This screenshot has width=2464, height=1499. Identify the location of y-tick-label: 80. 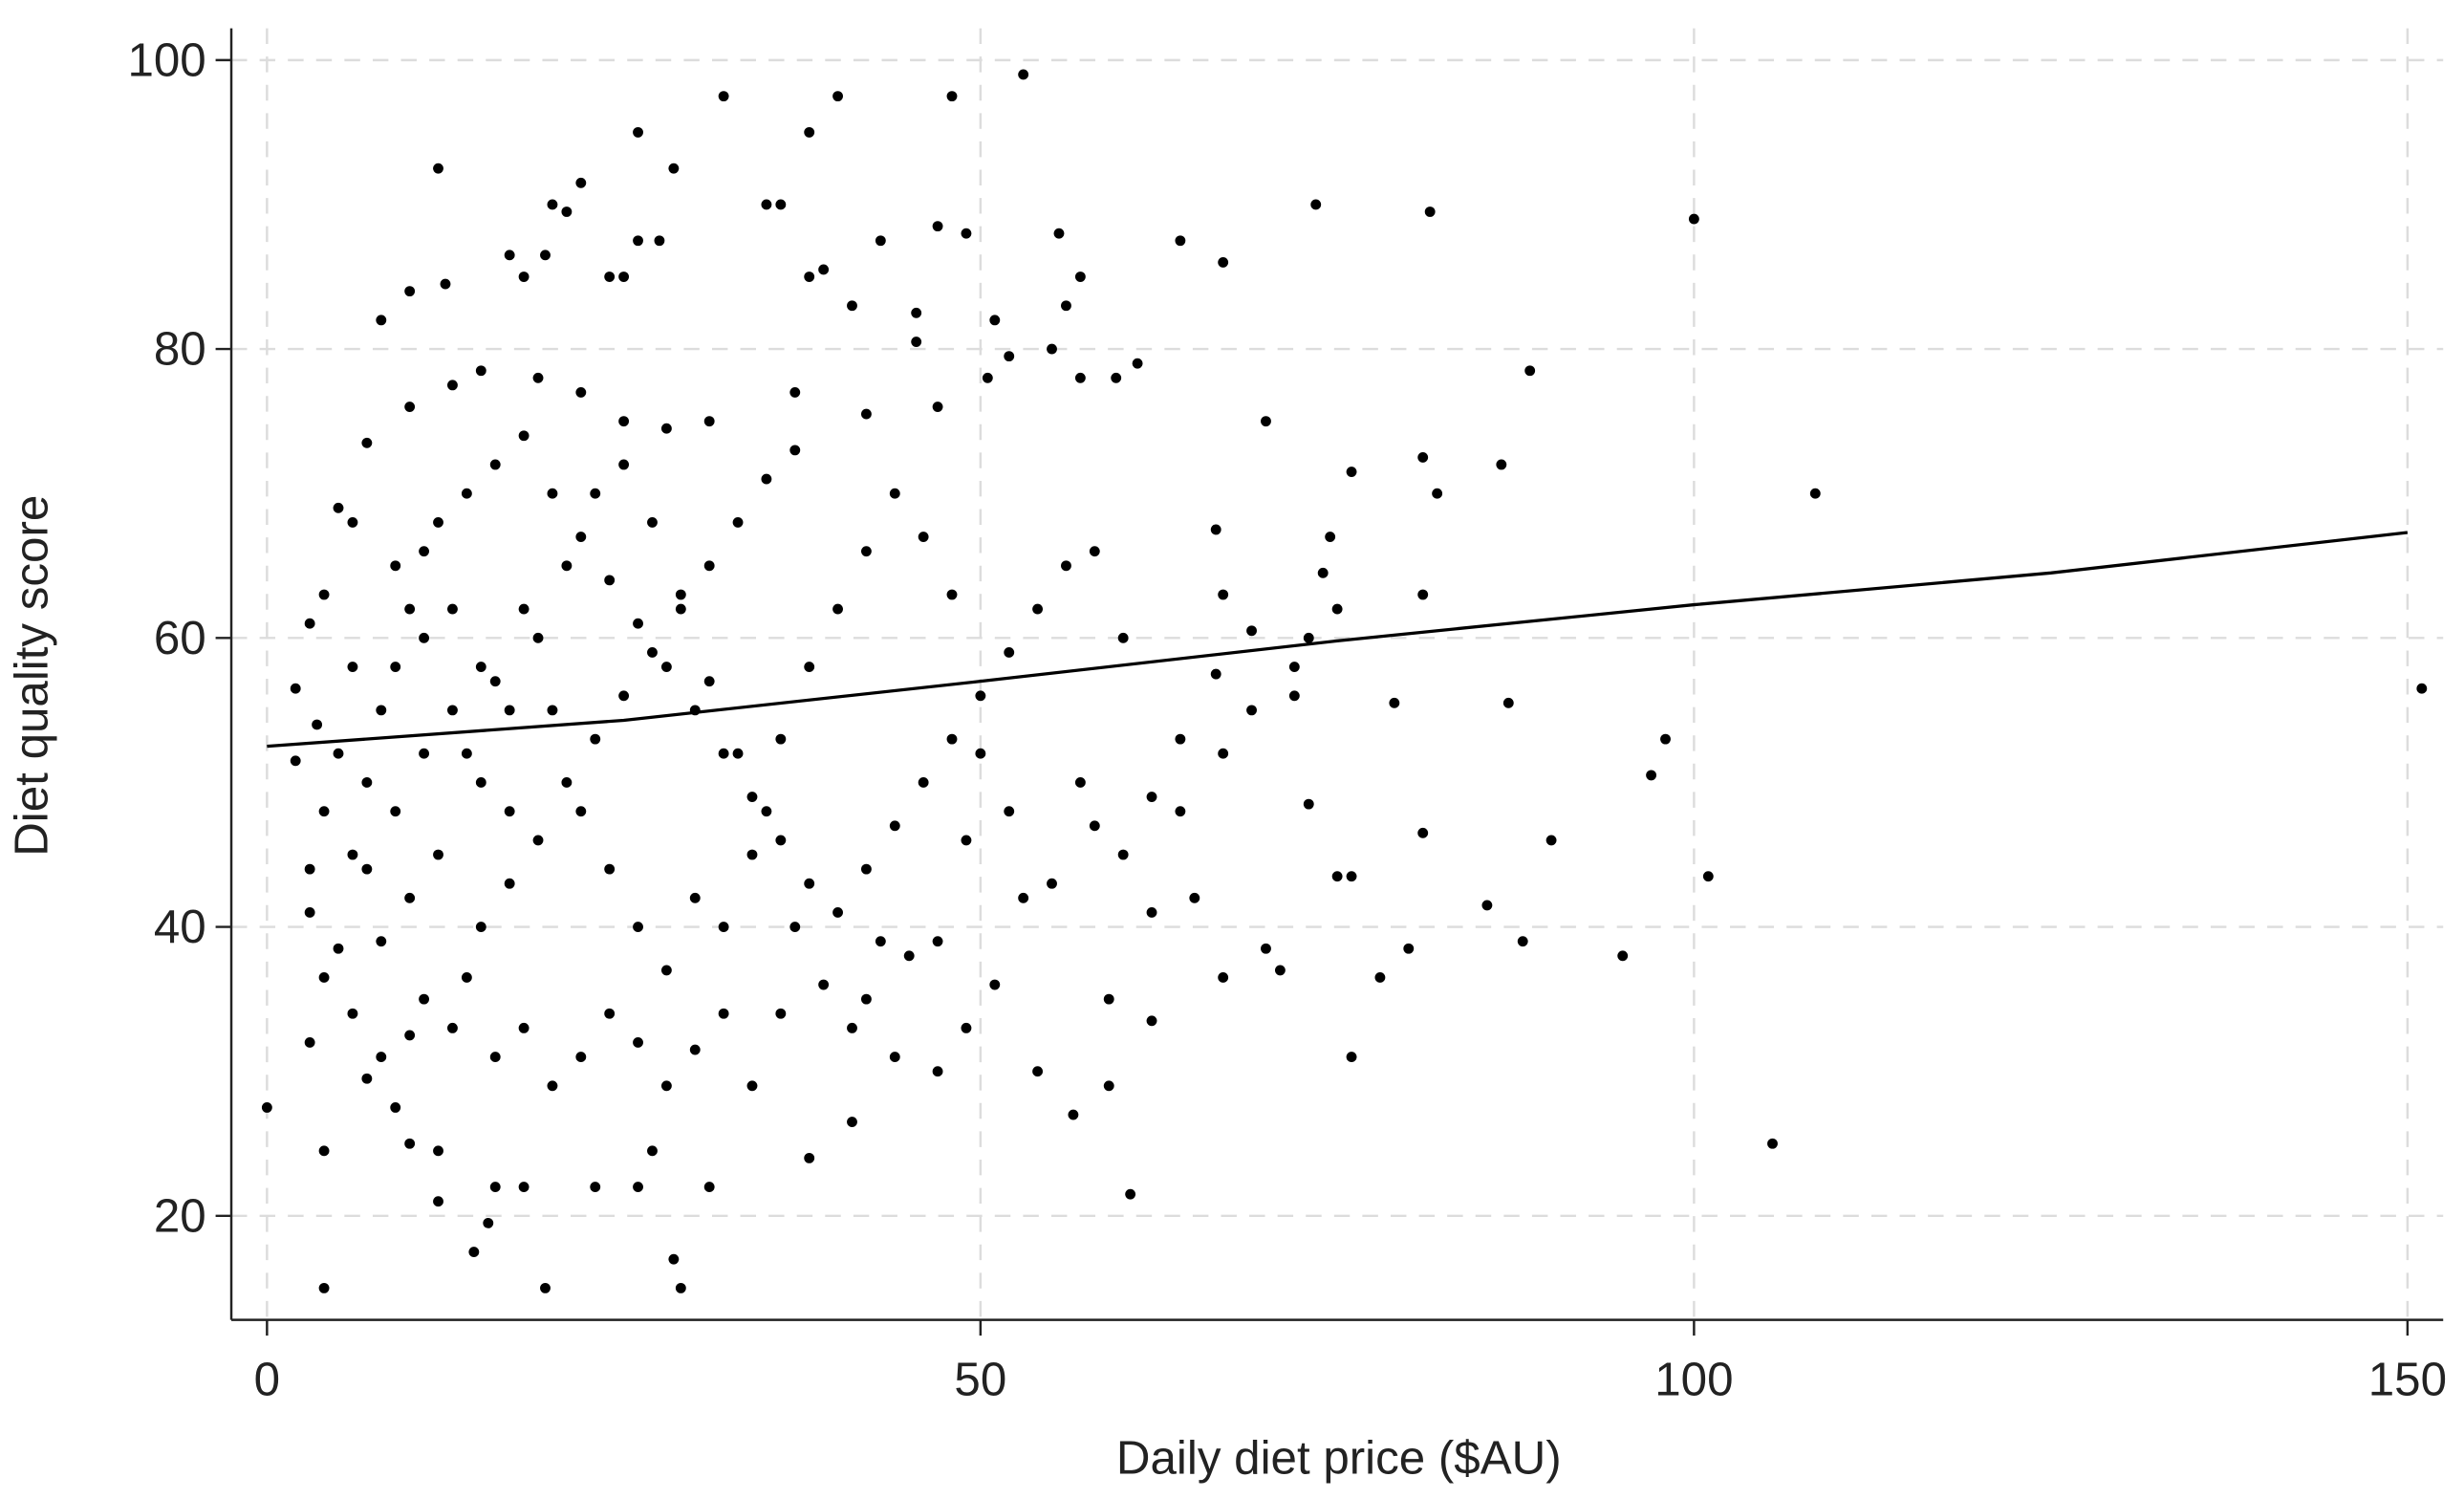
(180, 349).